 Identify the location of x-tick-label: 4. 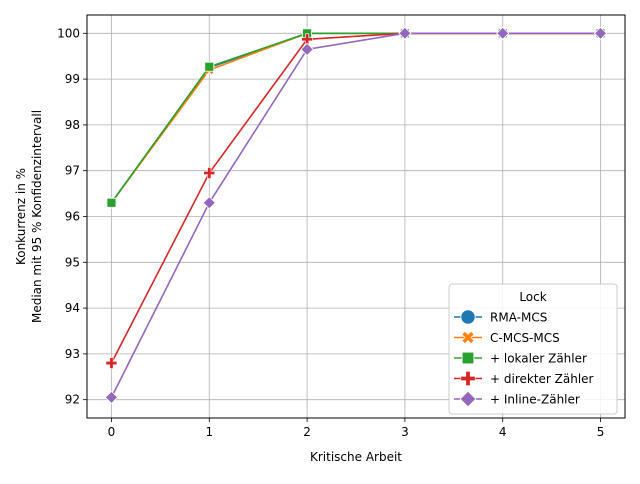
(503, 432).